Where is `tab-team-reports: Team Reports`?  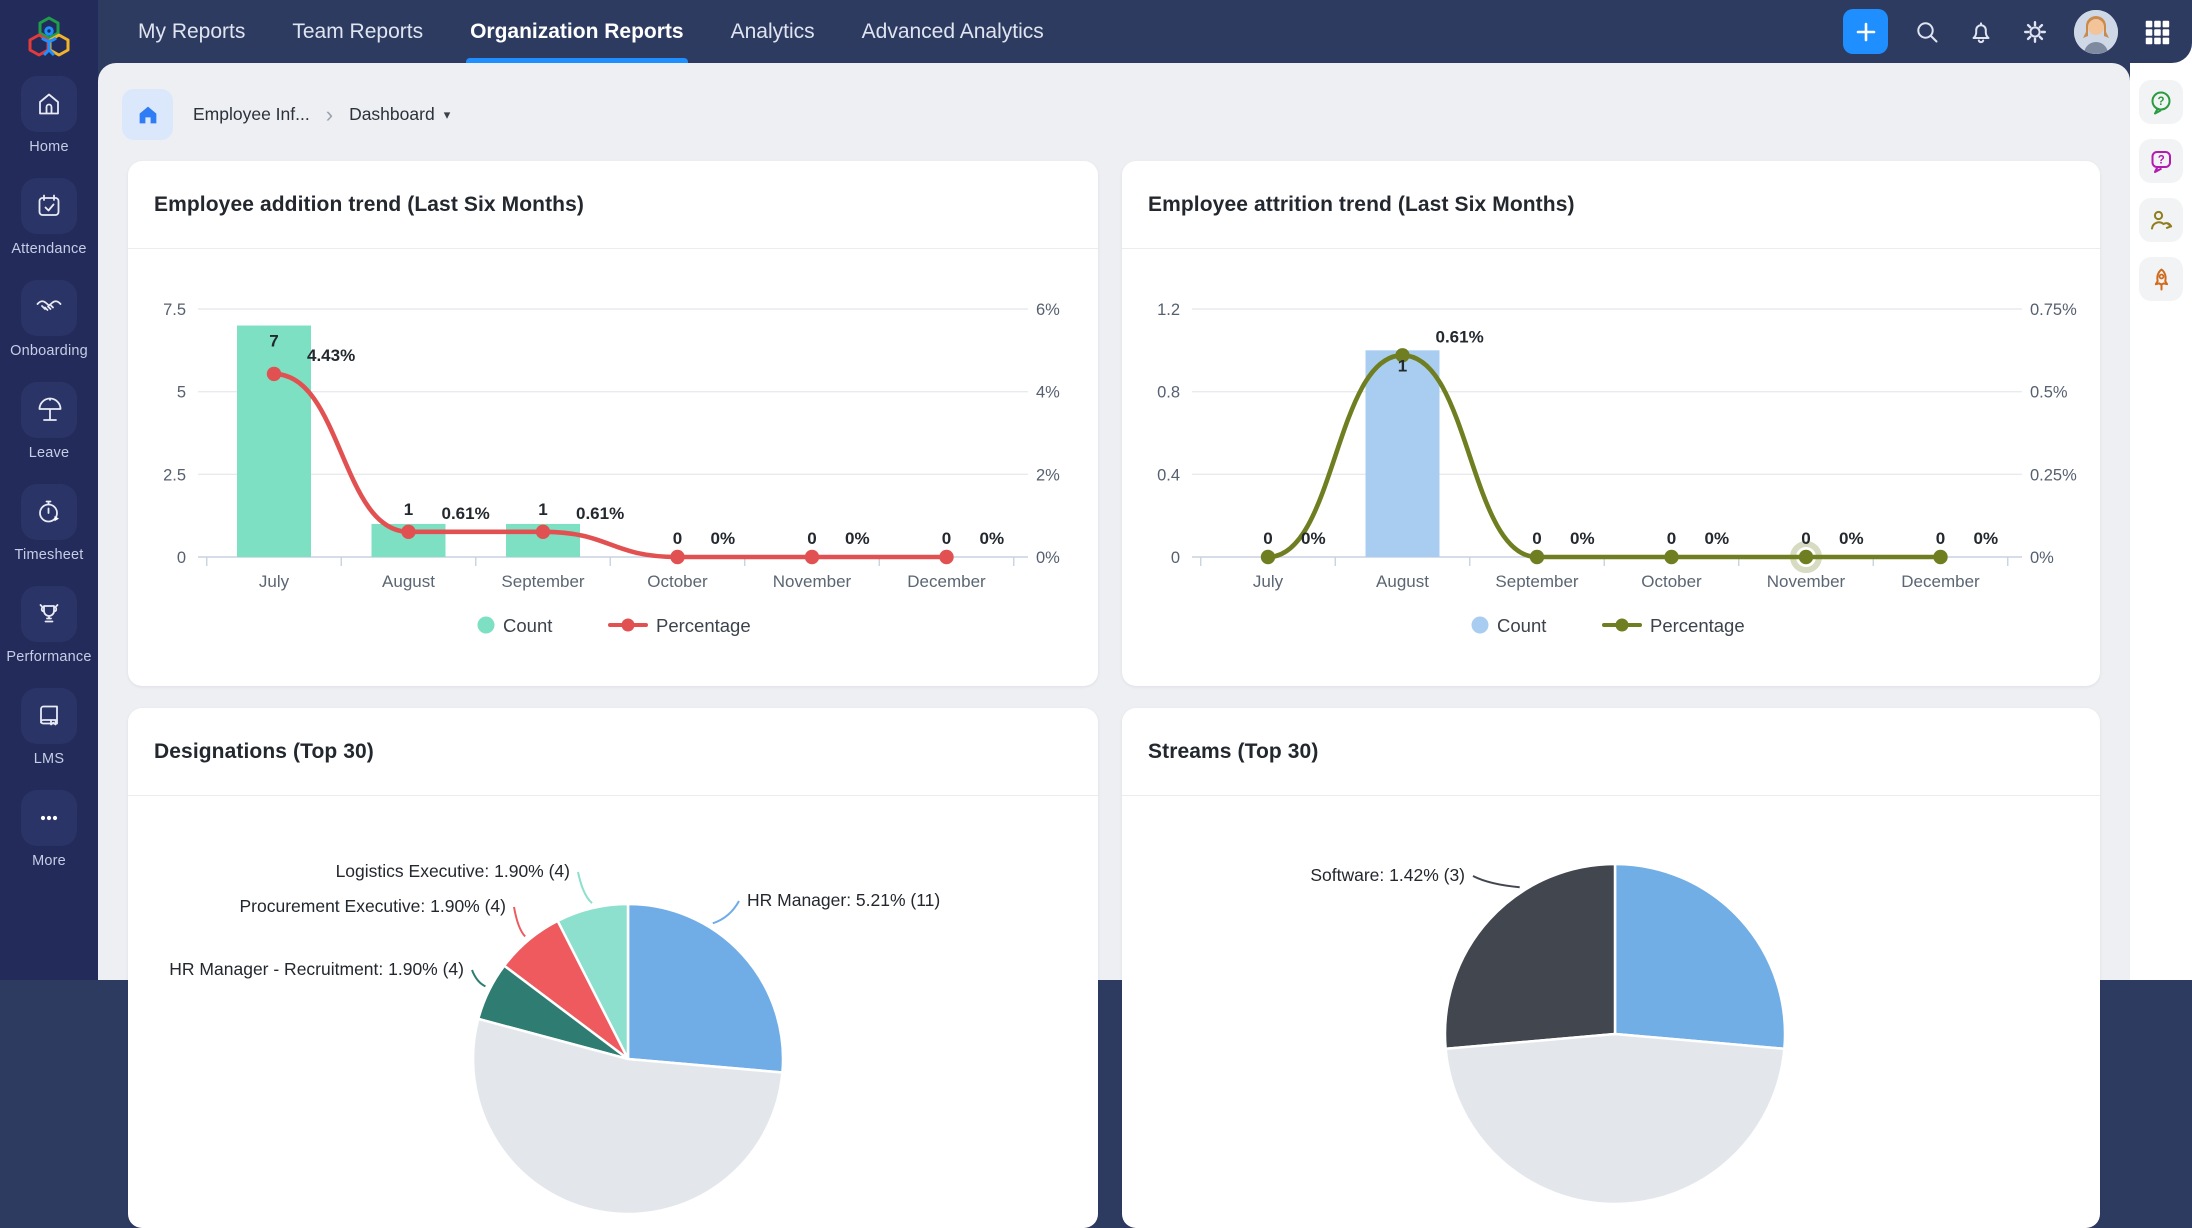 tab-team-reports: Team Reports is located at coordinates (357, 31).